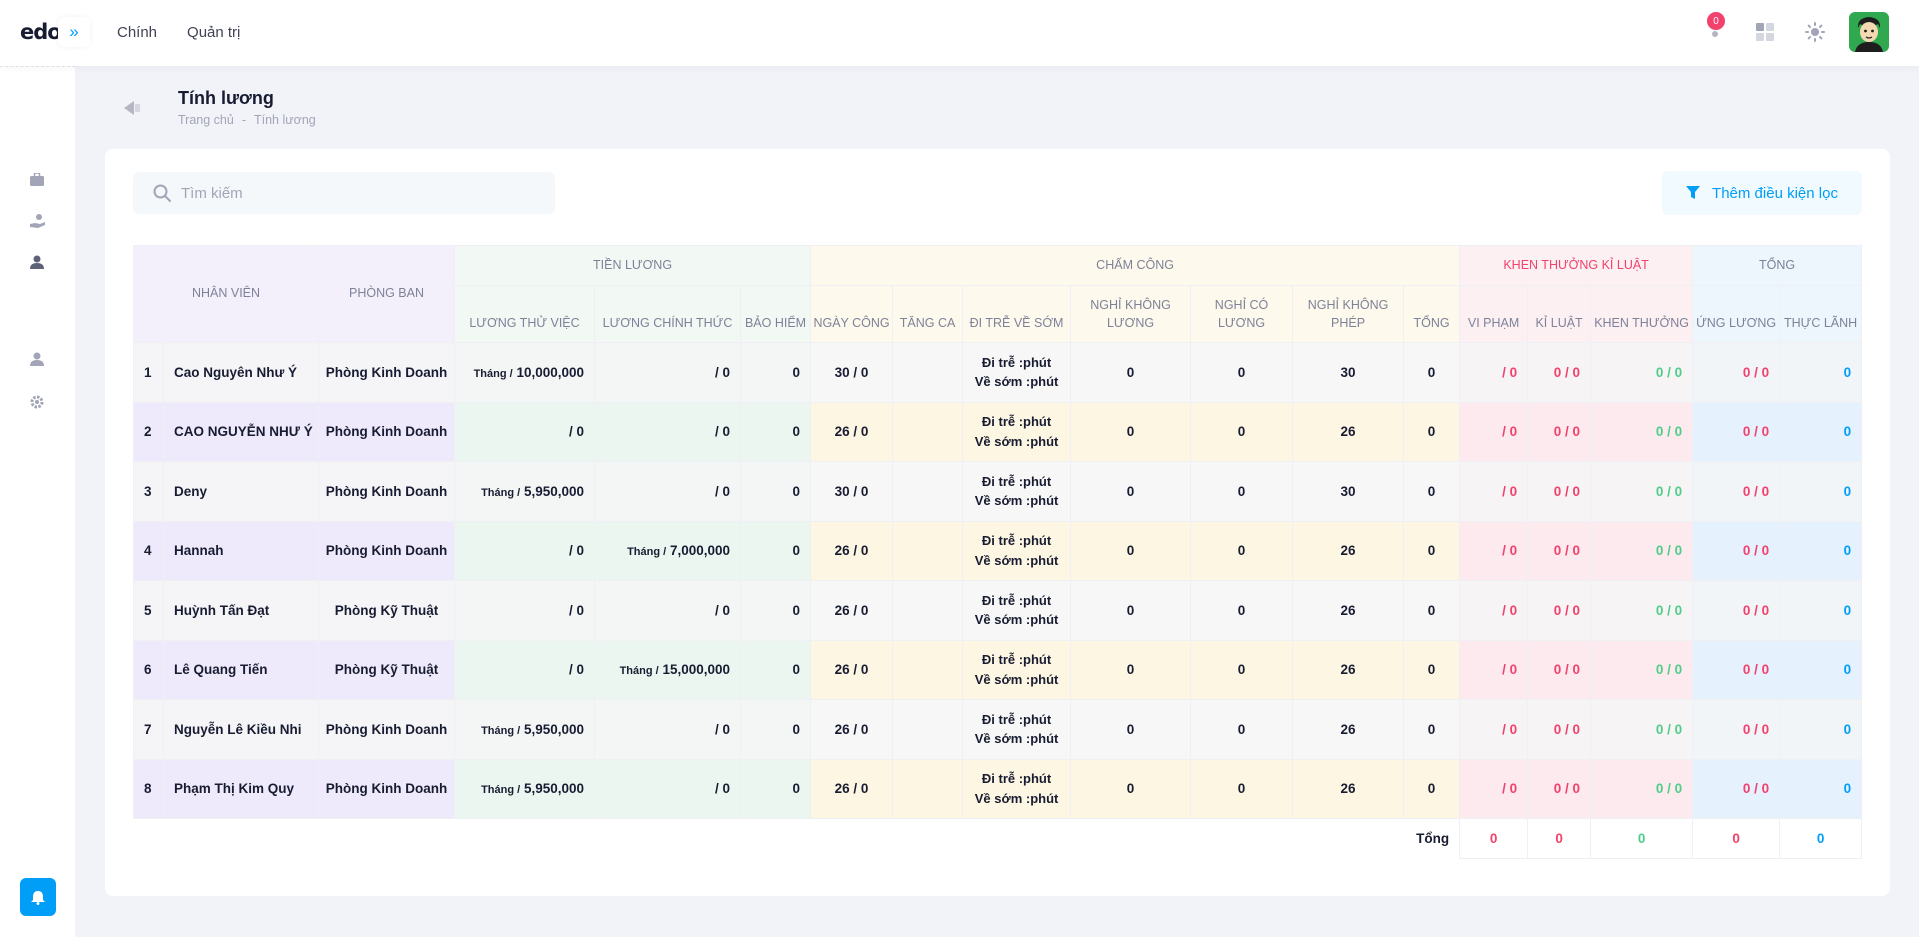 Image resolution: width=1919 pixels, height=937 pixels. What do you see at coordinates (226, 294) in the screenshot?
I see `col-nhan-vien: NHÂN VIÊN` at bounding box center [226, 294].